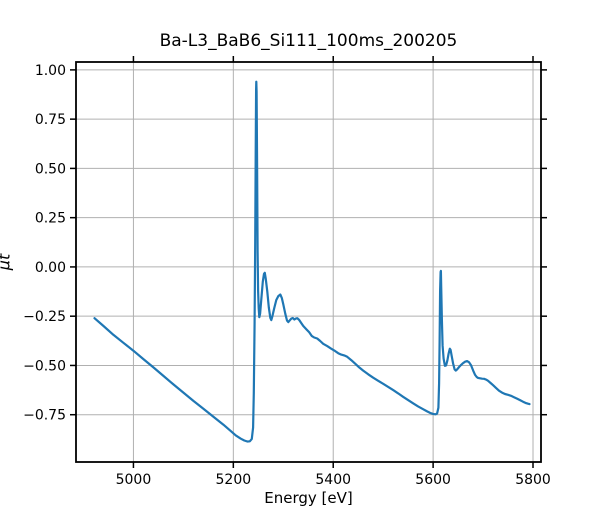 Image resolution: width=600 pixels, height=520 pixels. Describe the element at coordinates (50, 219) in the screenshot. I see `y-tick-label: 0.25` at that location.